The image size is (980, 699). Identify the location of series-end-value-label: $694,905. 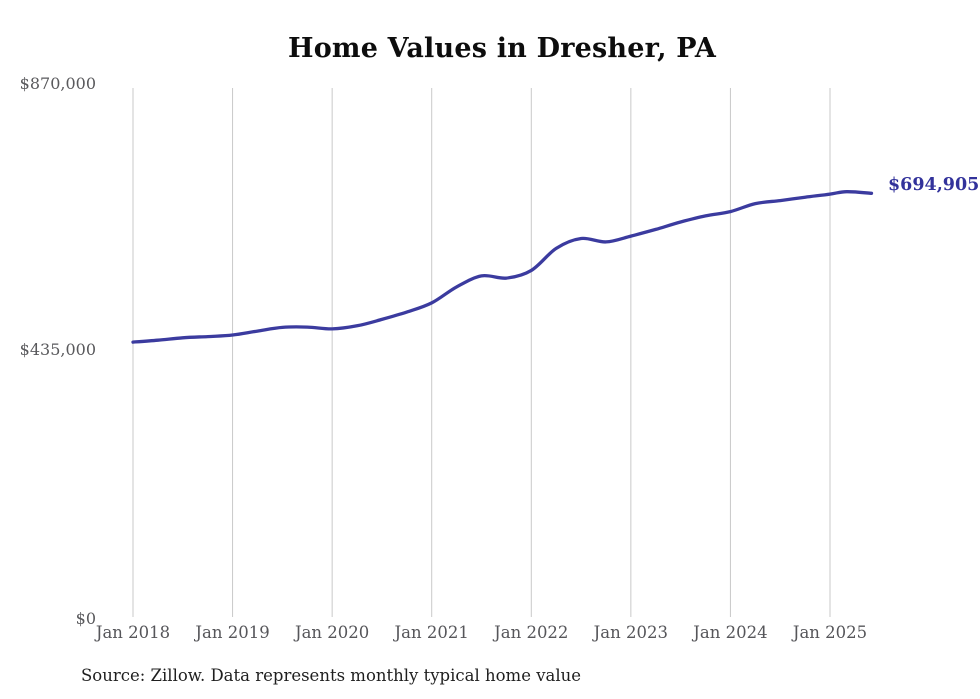
(934, 185).